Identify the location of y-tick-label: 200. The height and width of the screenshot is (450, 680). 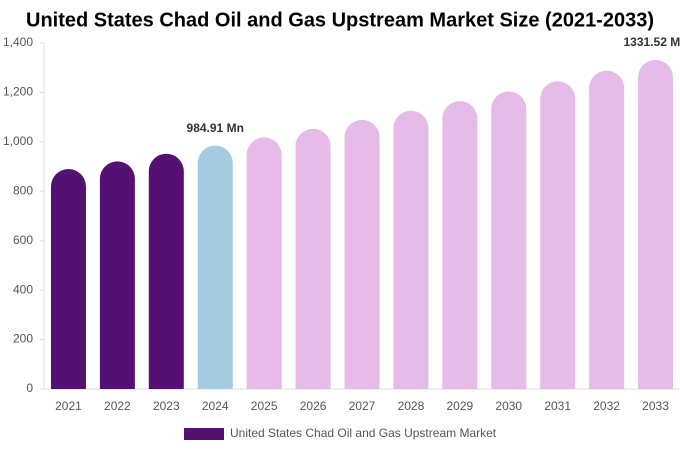
(23, 339).